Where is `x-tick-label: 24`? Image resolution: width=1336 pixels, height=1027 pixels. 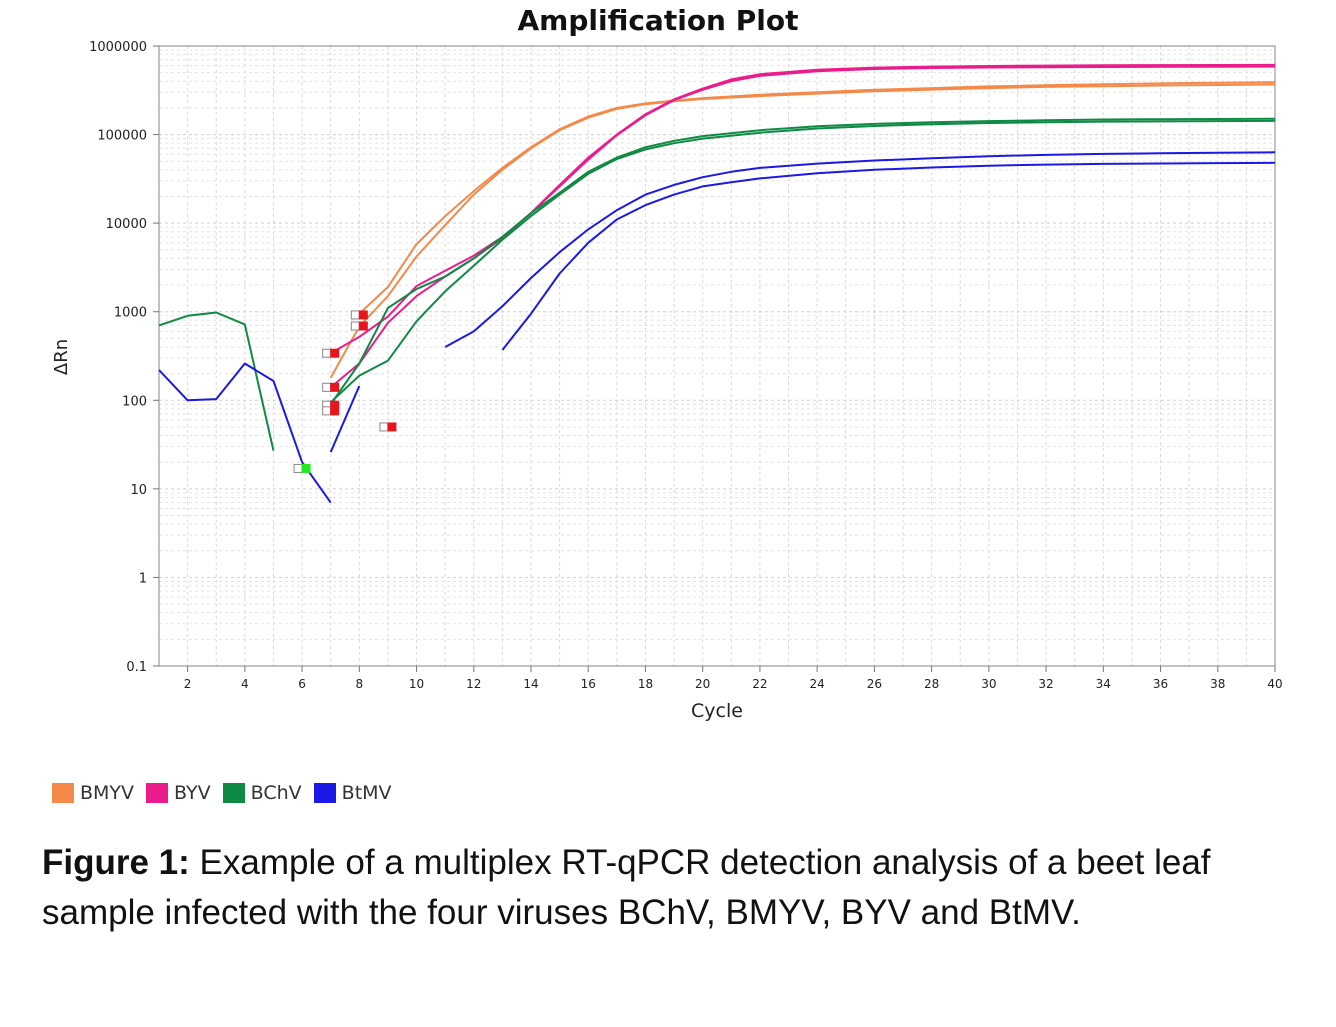 x-tick-label: 24 is located at coordinates (817, 684).